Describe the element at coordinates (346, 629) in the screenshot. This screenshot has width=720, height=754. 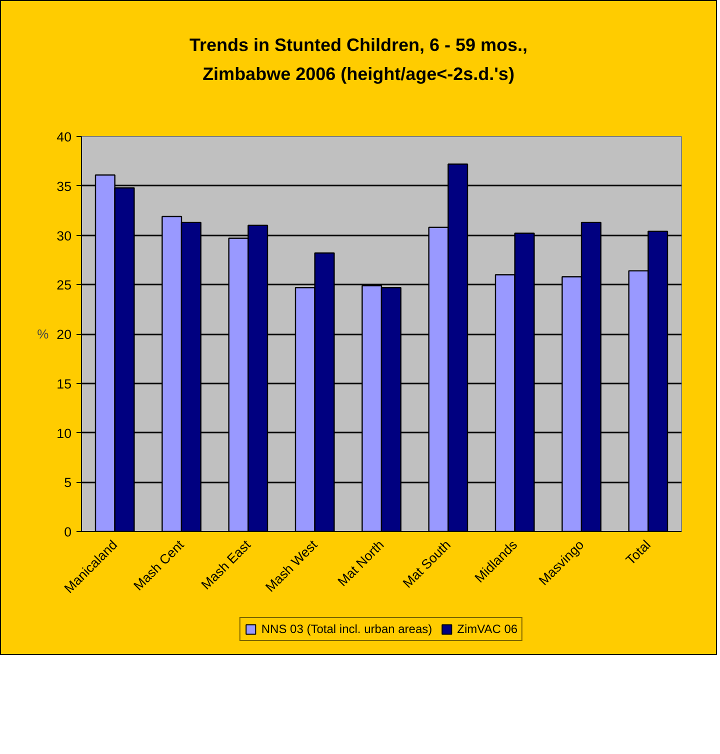
I see `legend-label: NNS 03 (Total incl. urban areas)` at that location.